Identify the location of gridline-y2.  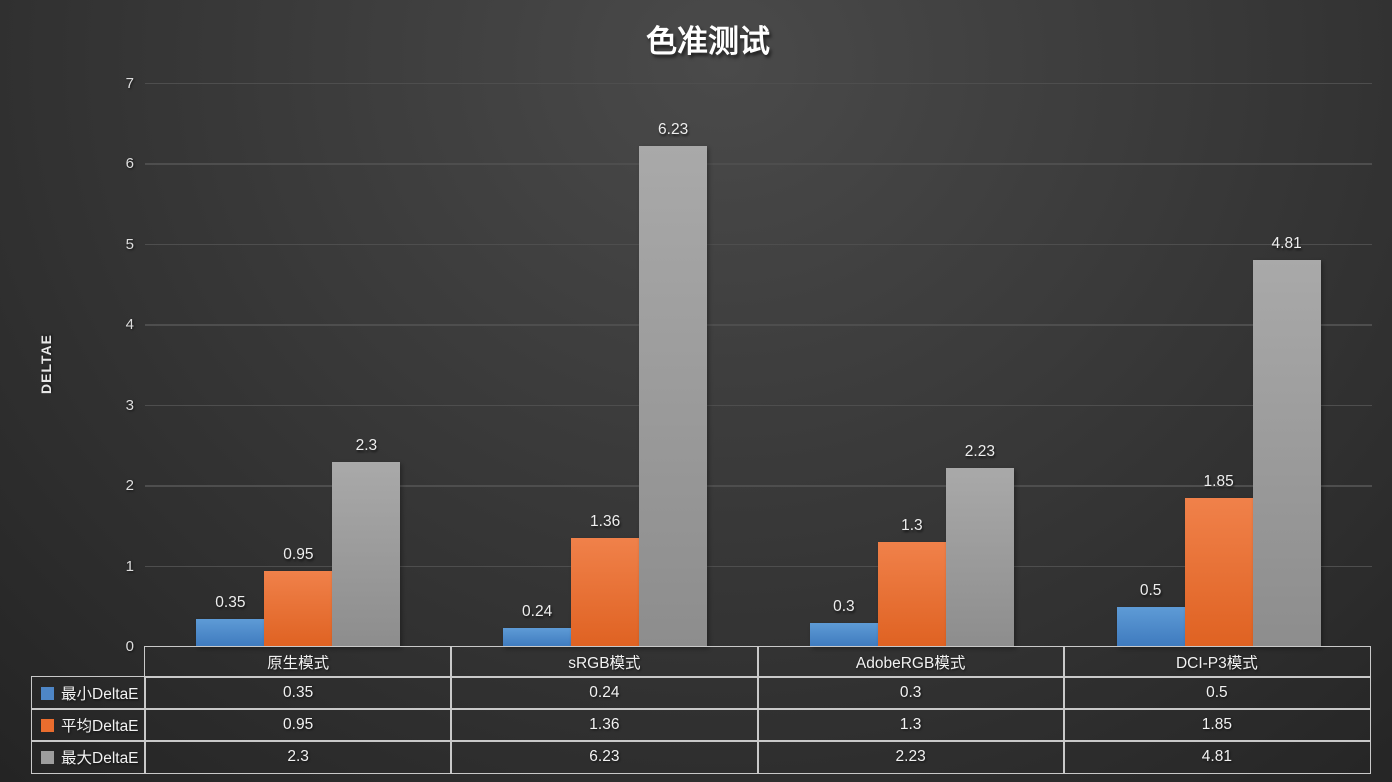
(758, 486).